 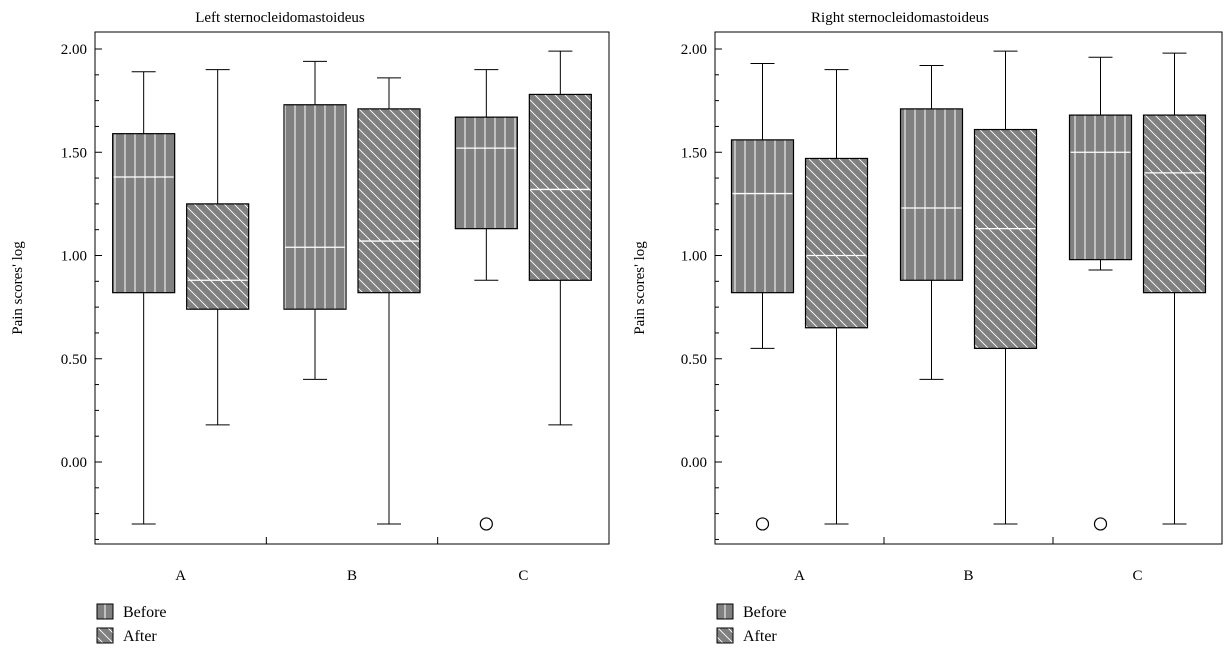 What do you see at coordinates (131, 624) in the screenshot?
I see `left-legend: Before After` at bounding box center [131, 624].